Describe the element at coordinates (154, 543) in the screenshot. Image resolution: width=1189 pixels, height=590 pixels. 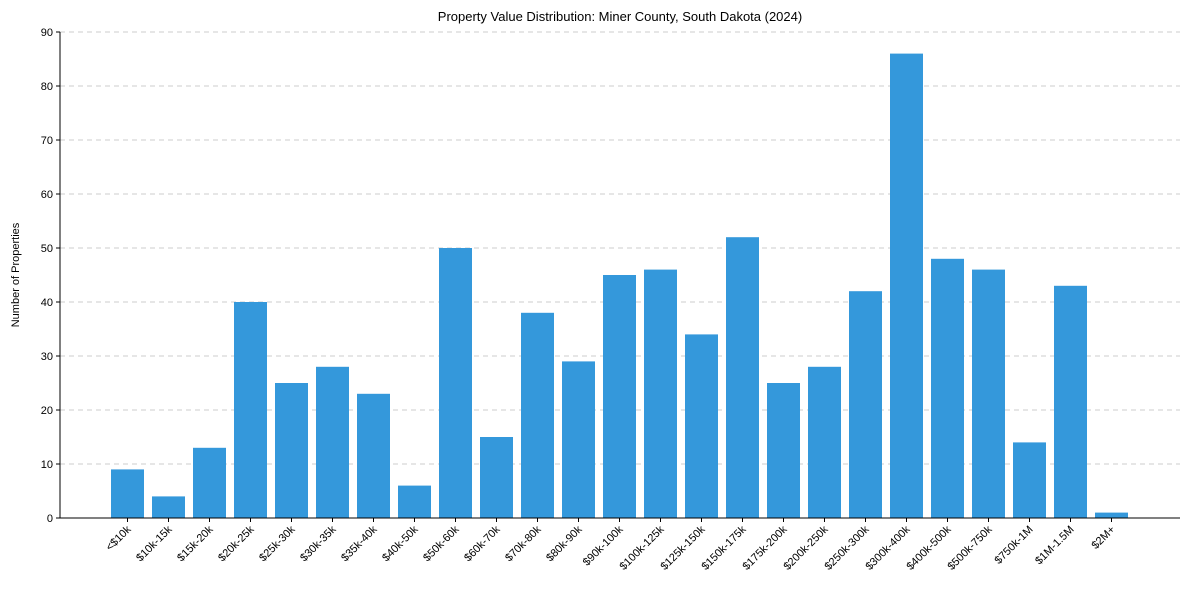
I see `x-tick-label: $10k-15k` at that location.